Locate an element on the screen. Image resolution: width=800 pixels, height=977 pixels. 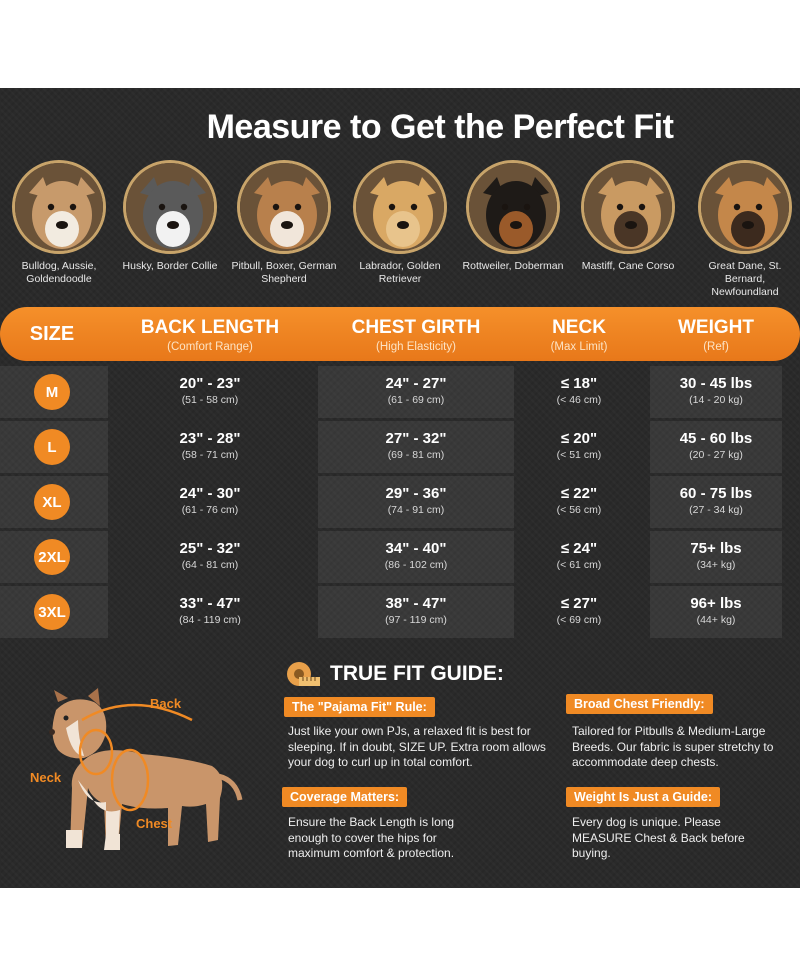
measuring-tape-icon is located at coordinates (303, 674).